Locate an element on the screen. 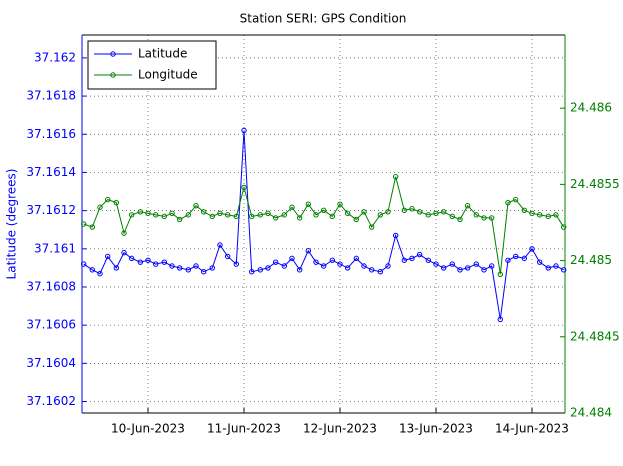  legend-label: Latitude is located at coordinates (162, 54).